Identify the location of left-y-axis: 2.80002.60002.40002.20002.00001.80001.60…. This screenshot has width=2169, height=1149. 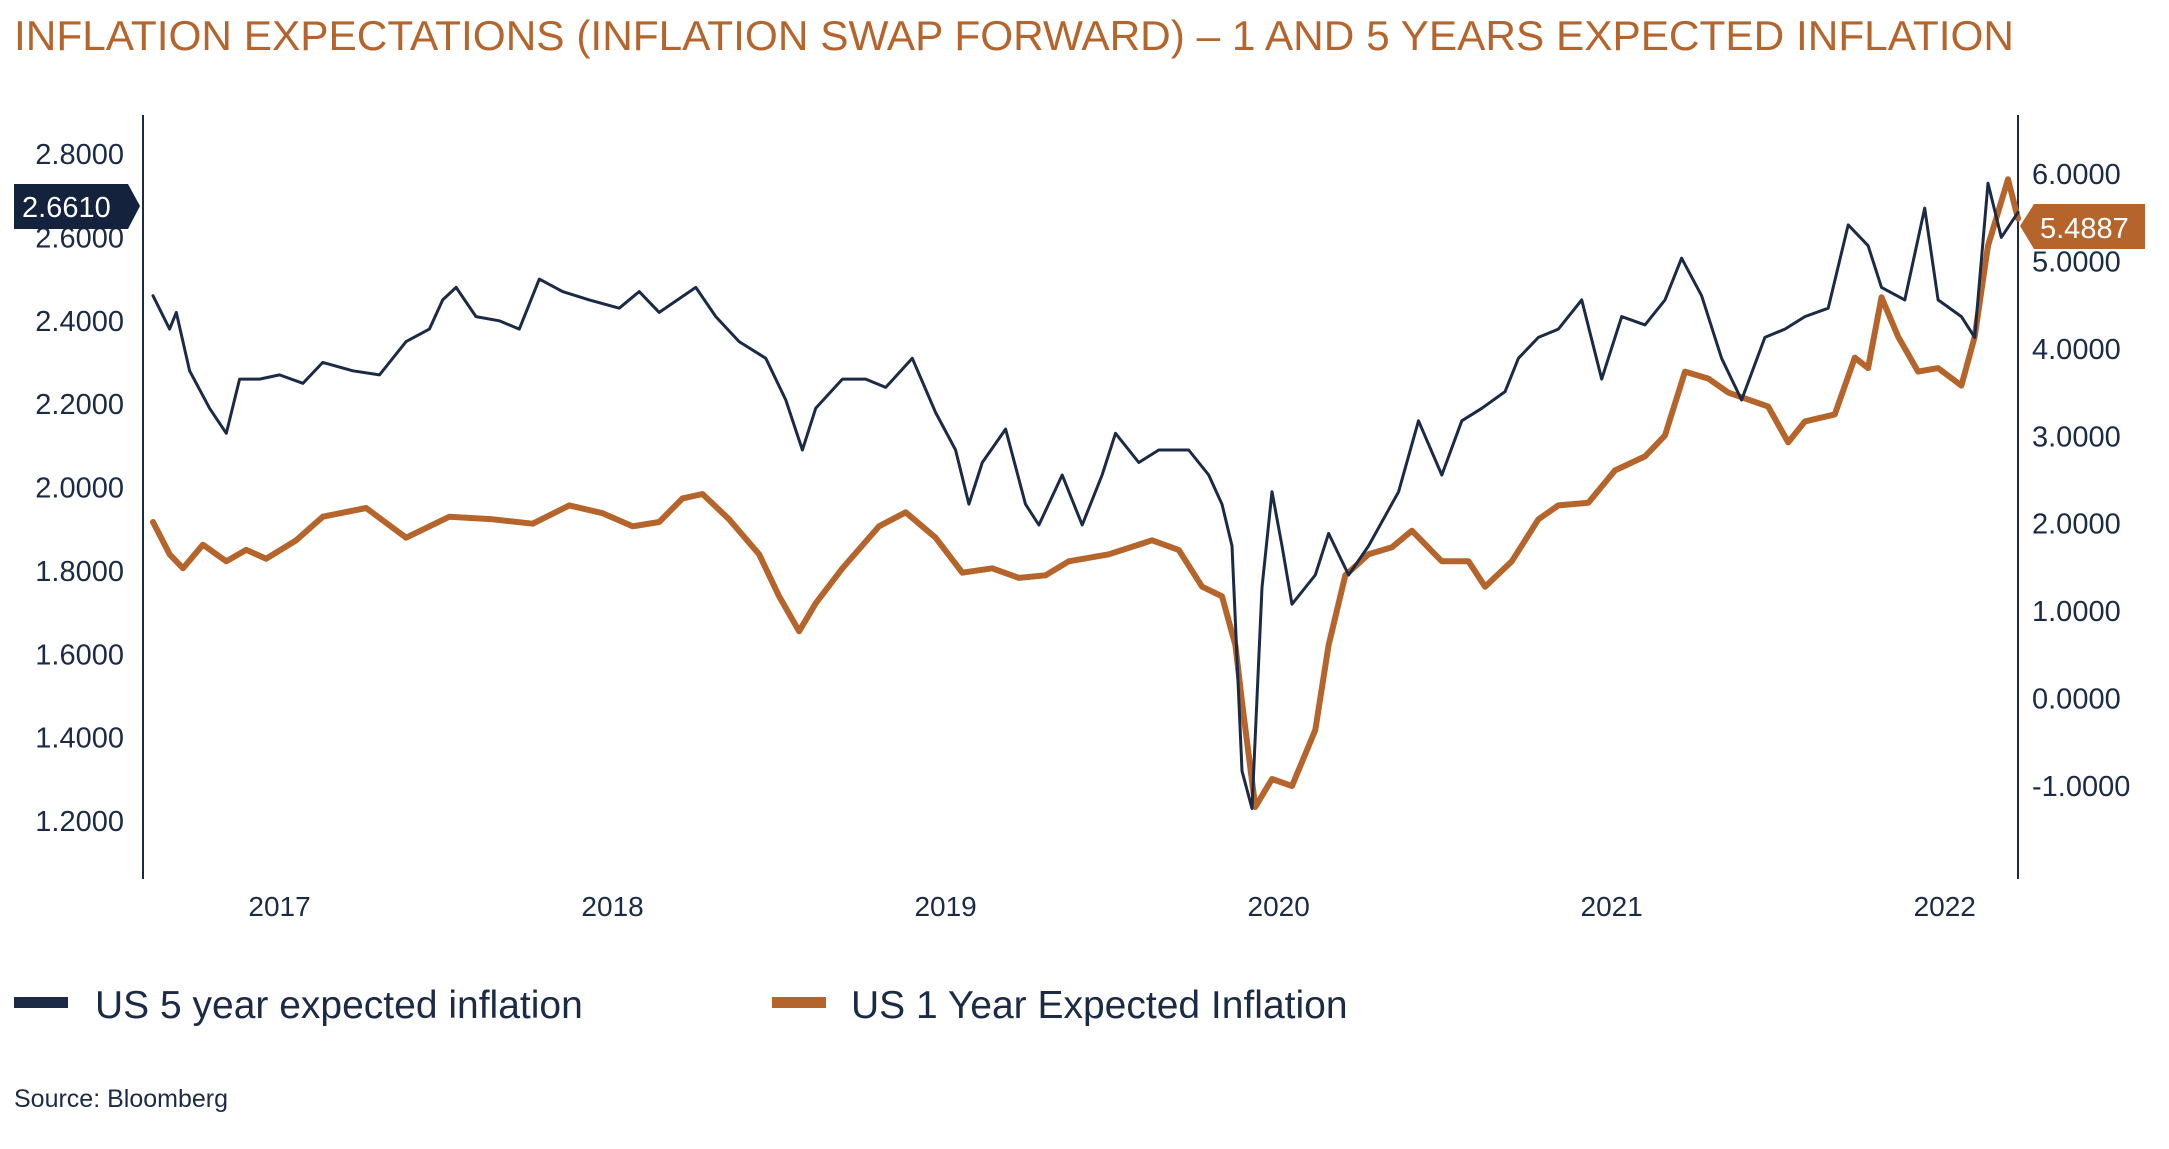
(79, 488).